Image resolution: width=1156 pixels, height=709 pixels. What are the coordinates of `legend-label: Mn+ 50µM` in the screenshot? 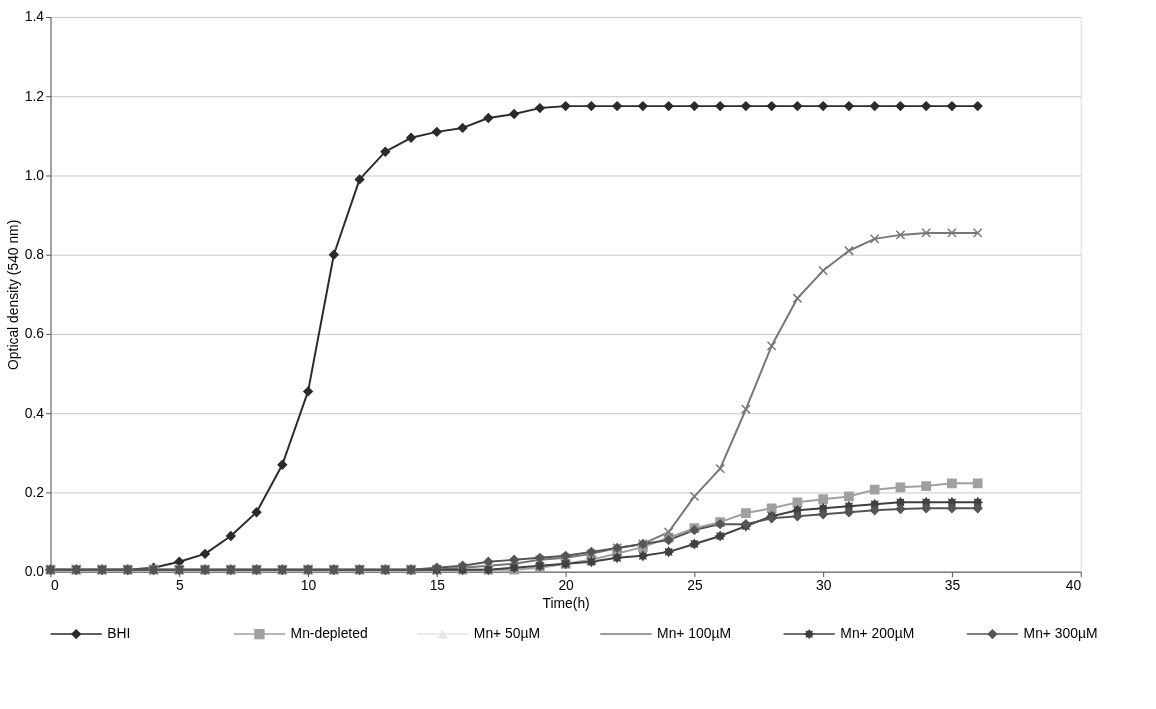 It's located at (506, 633).